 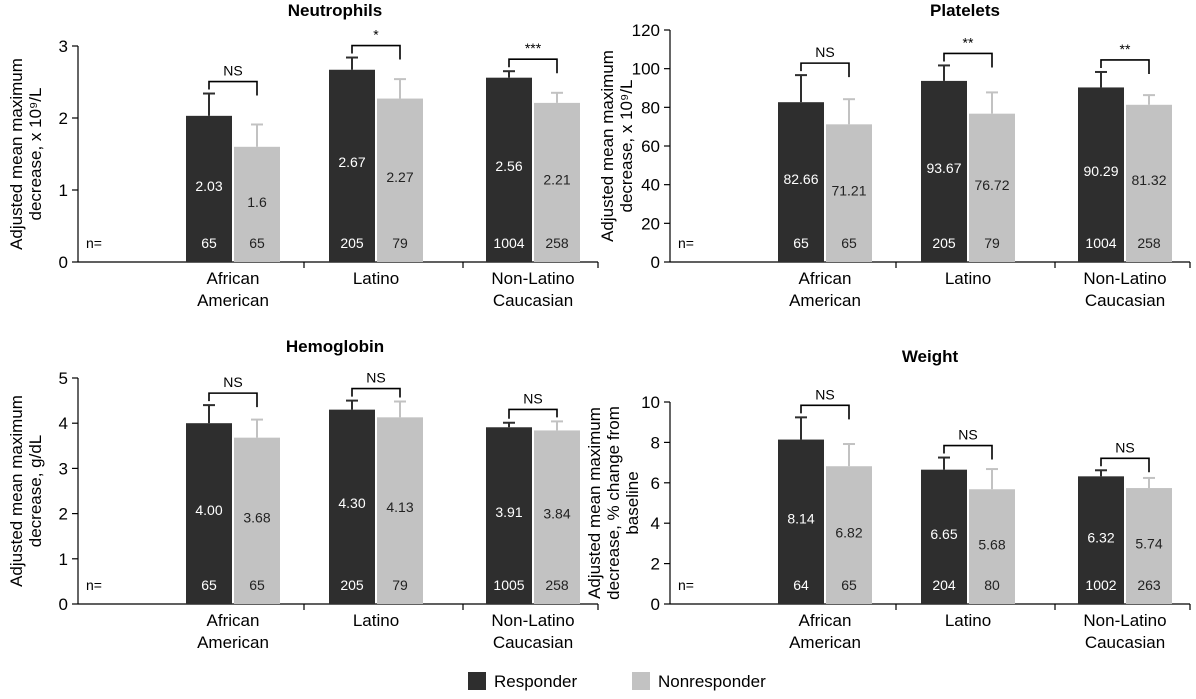 What do you see at coordinates (650, 402) in the screenshot?
I see `y-tick-label: 10` at bounding box center [650, 402].